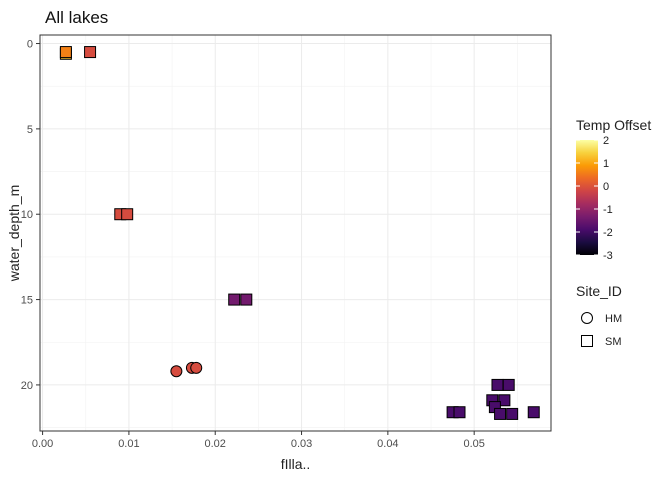 This screenshot has height=480, width=672. What do you see at coordinates (76, 17) in the screenshot?
I see `chart-title: All lakes` at bounding box center [76, 17].